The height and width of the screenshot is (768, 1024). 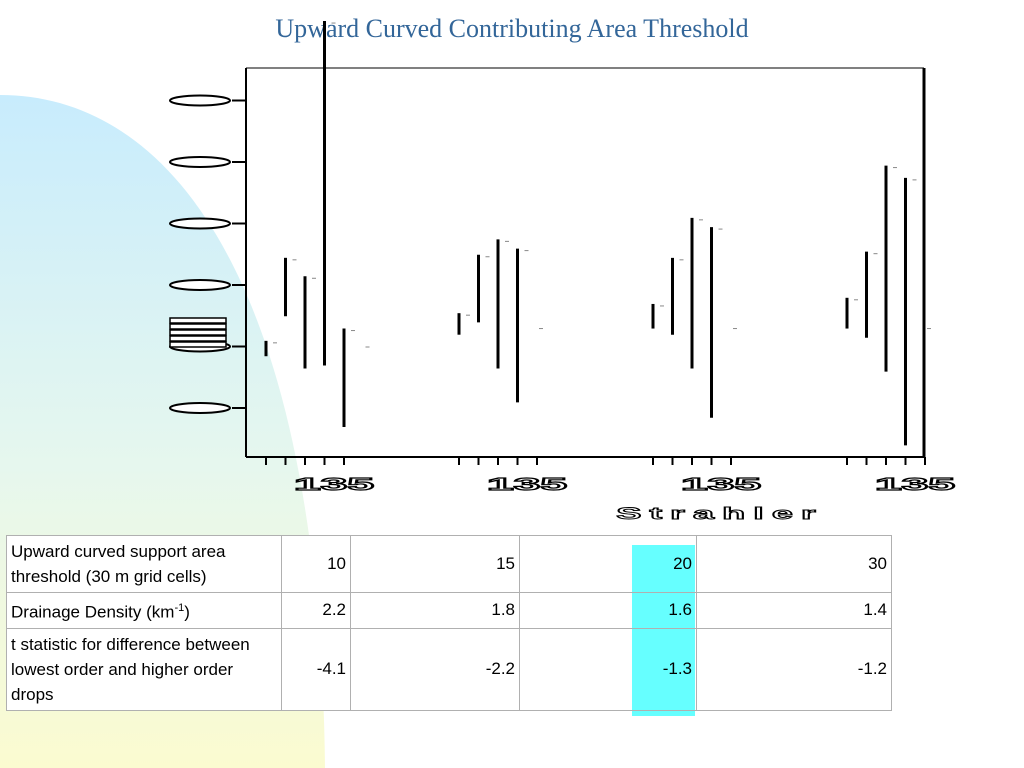 What do you see at coordinates (608, 564) in the screenshot?
I see `table-cell: 20` at bounding box center [608, 564].